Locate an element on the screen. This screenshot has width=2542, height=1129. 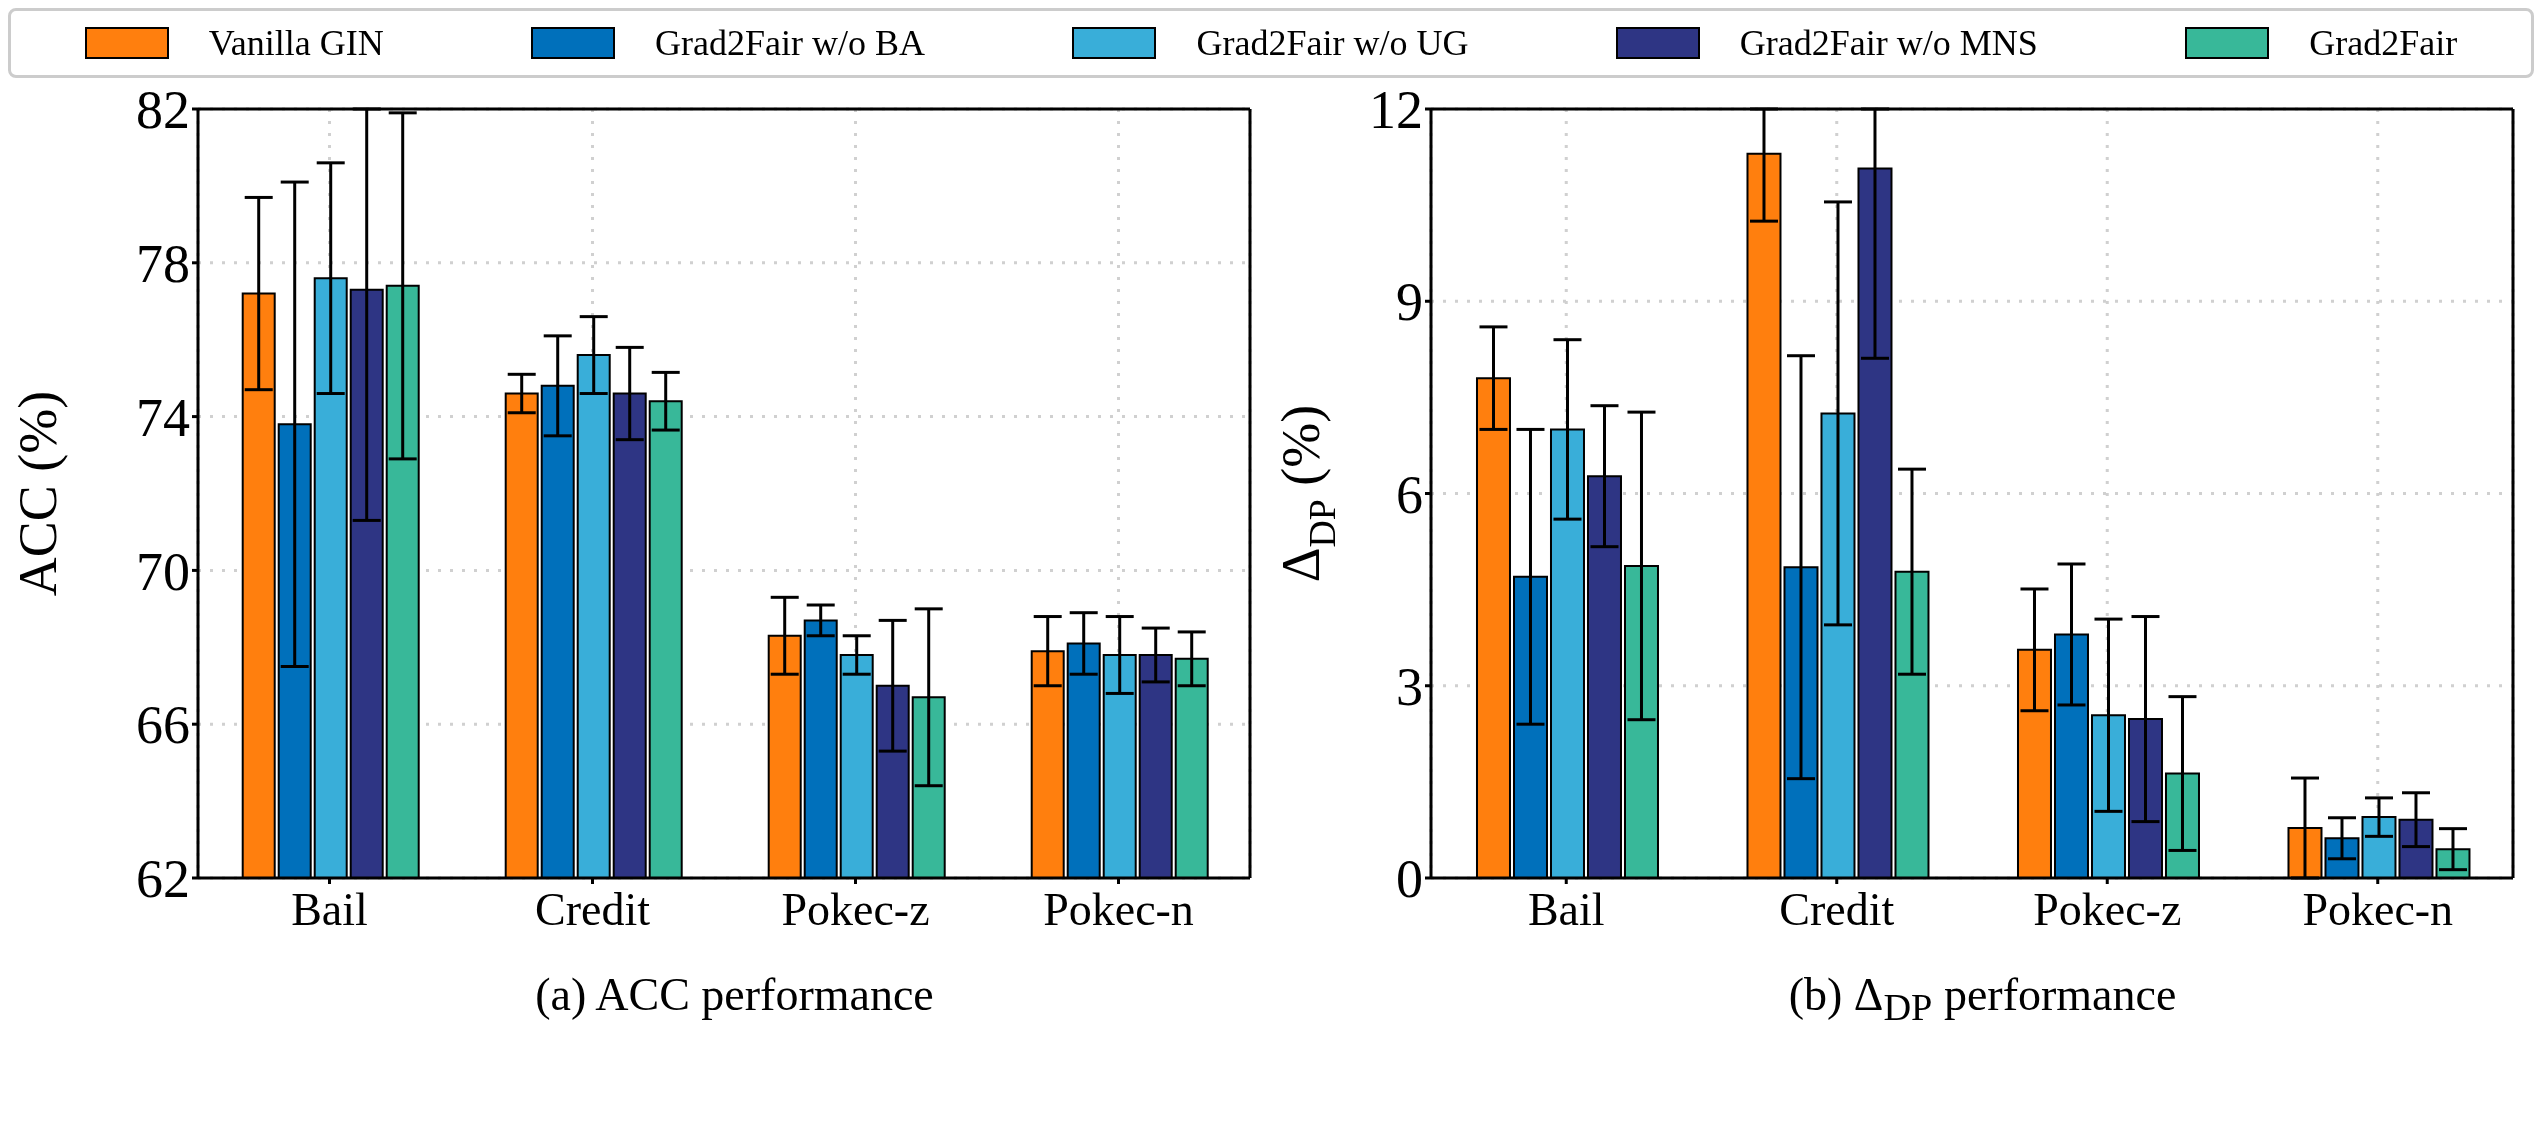
y-tick-label: 0 is located at coordinates (1409, 879).